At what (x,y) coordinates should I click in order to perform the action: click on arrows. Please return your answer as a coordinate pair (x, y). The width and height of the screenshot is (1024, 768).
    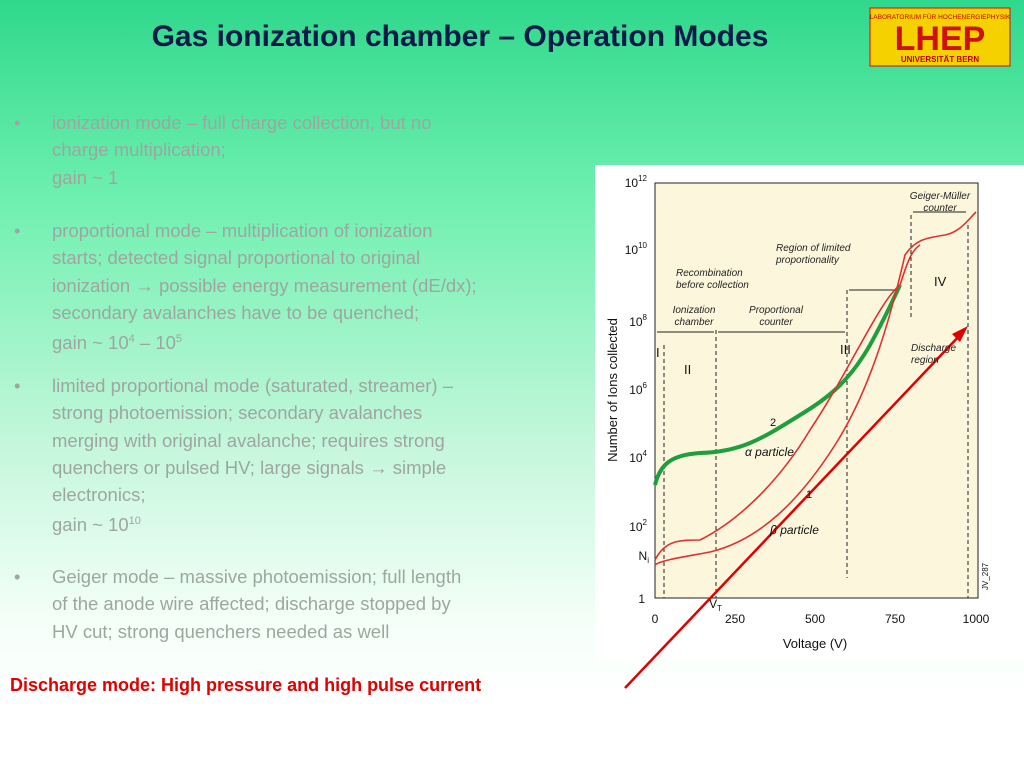
    Looking at the image, I should click on (811, 272).